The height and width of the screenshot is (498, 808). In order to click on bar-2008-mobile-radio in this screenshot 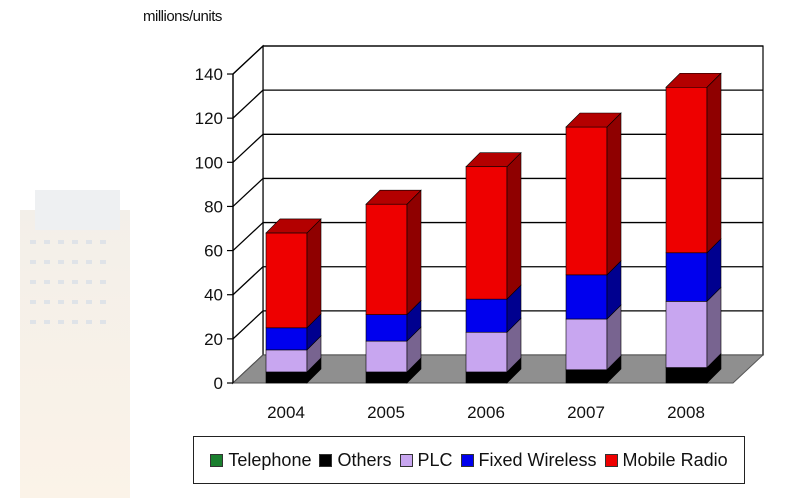, I will do `click(686, 170)`.